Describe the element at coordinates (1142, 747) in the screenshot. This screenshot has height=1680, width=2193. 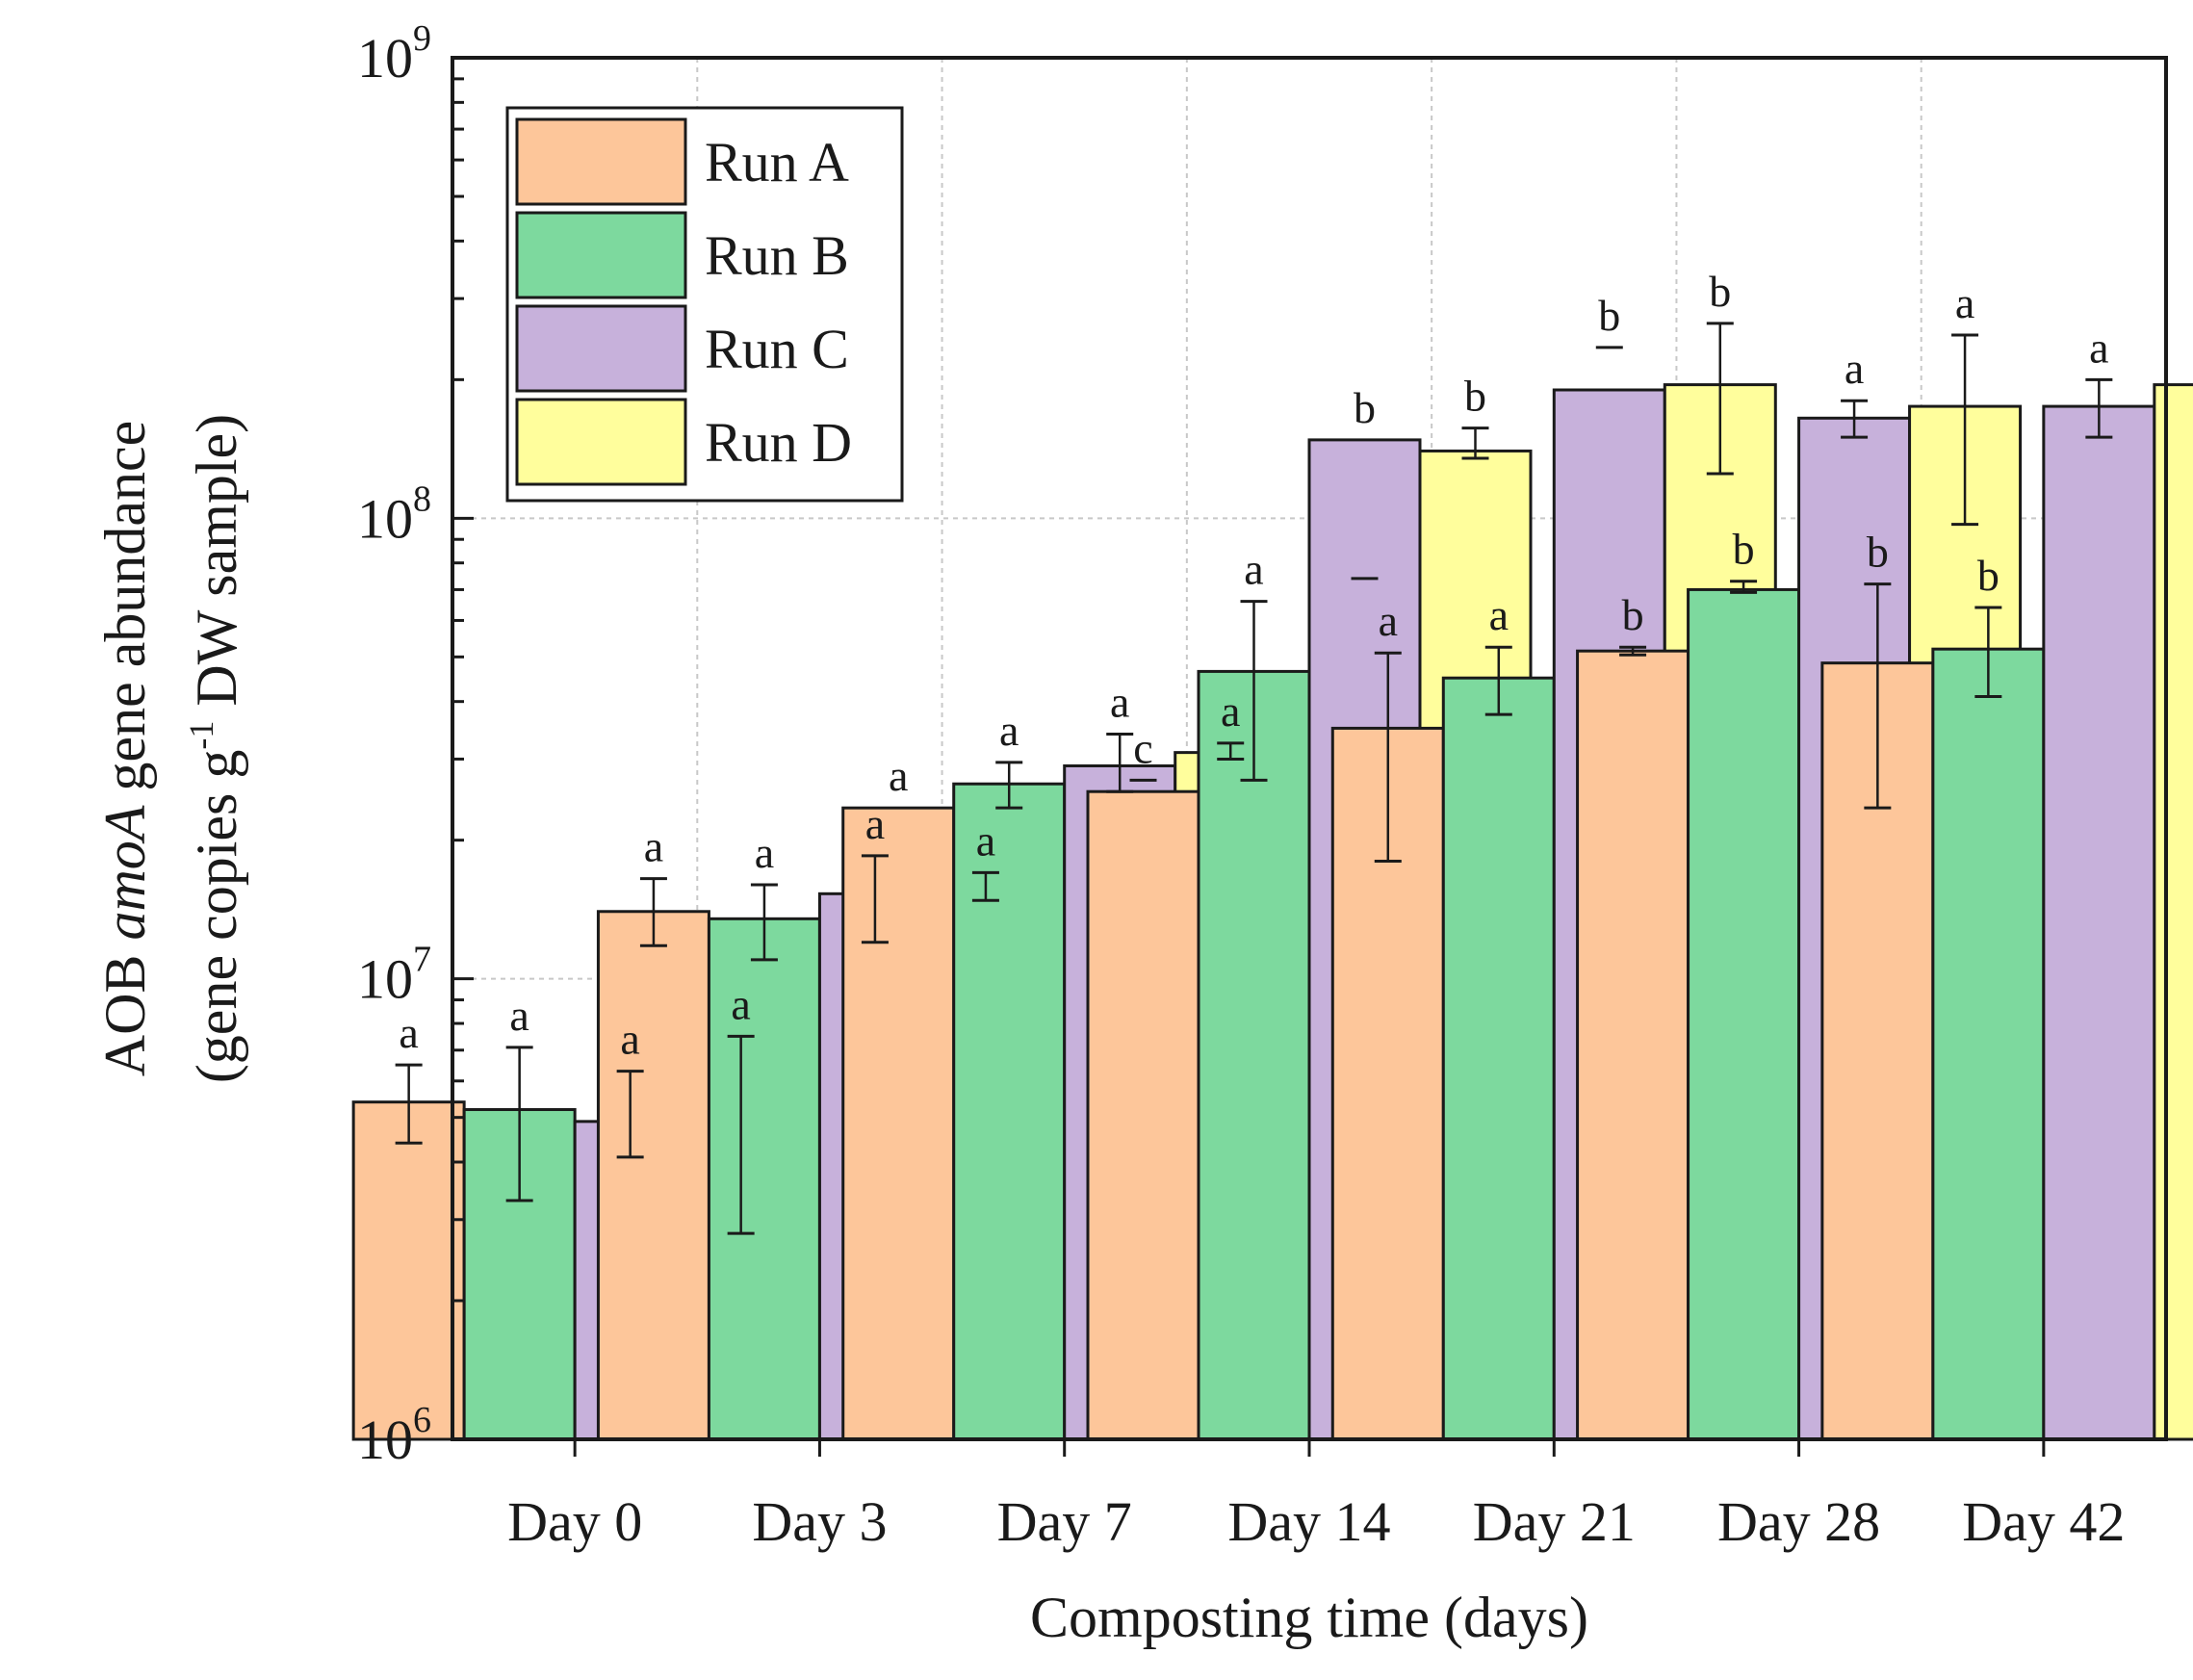
I see `significance-label: c` at that location.